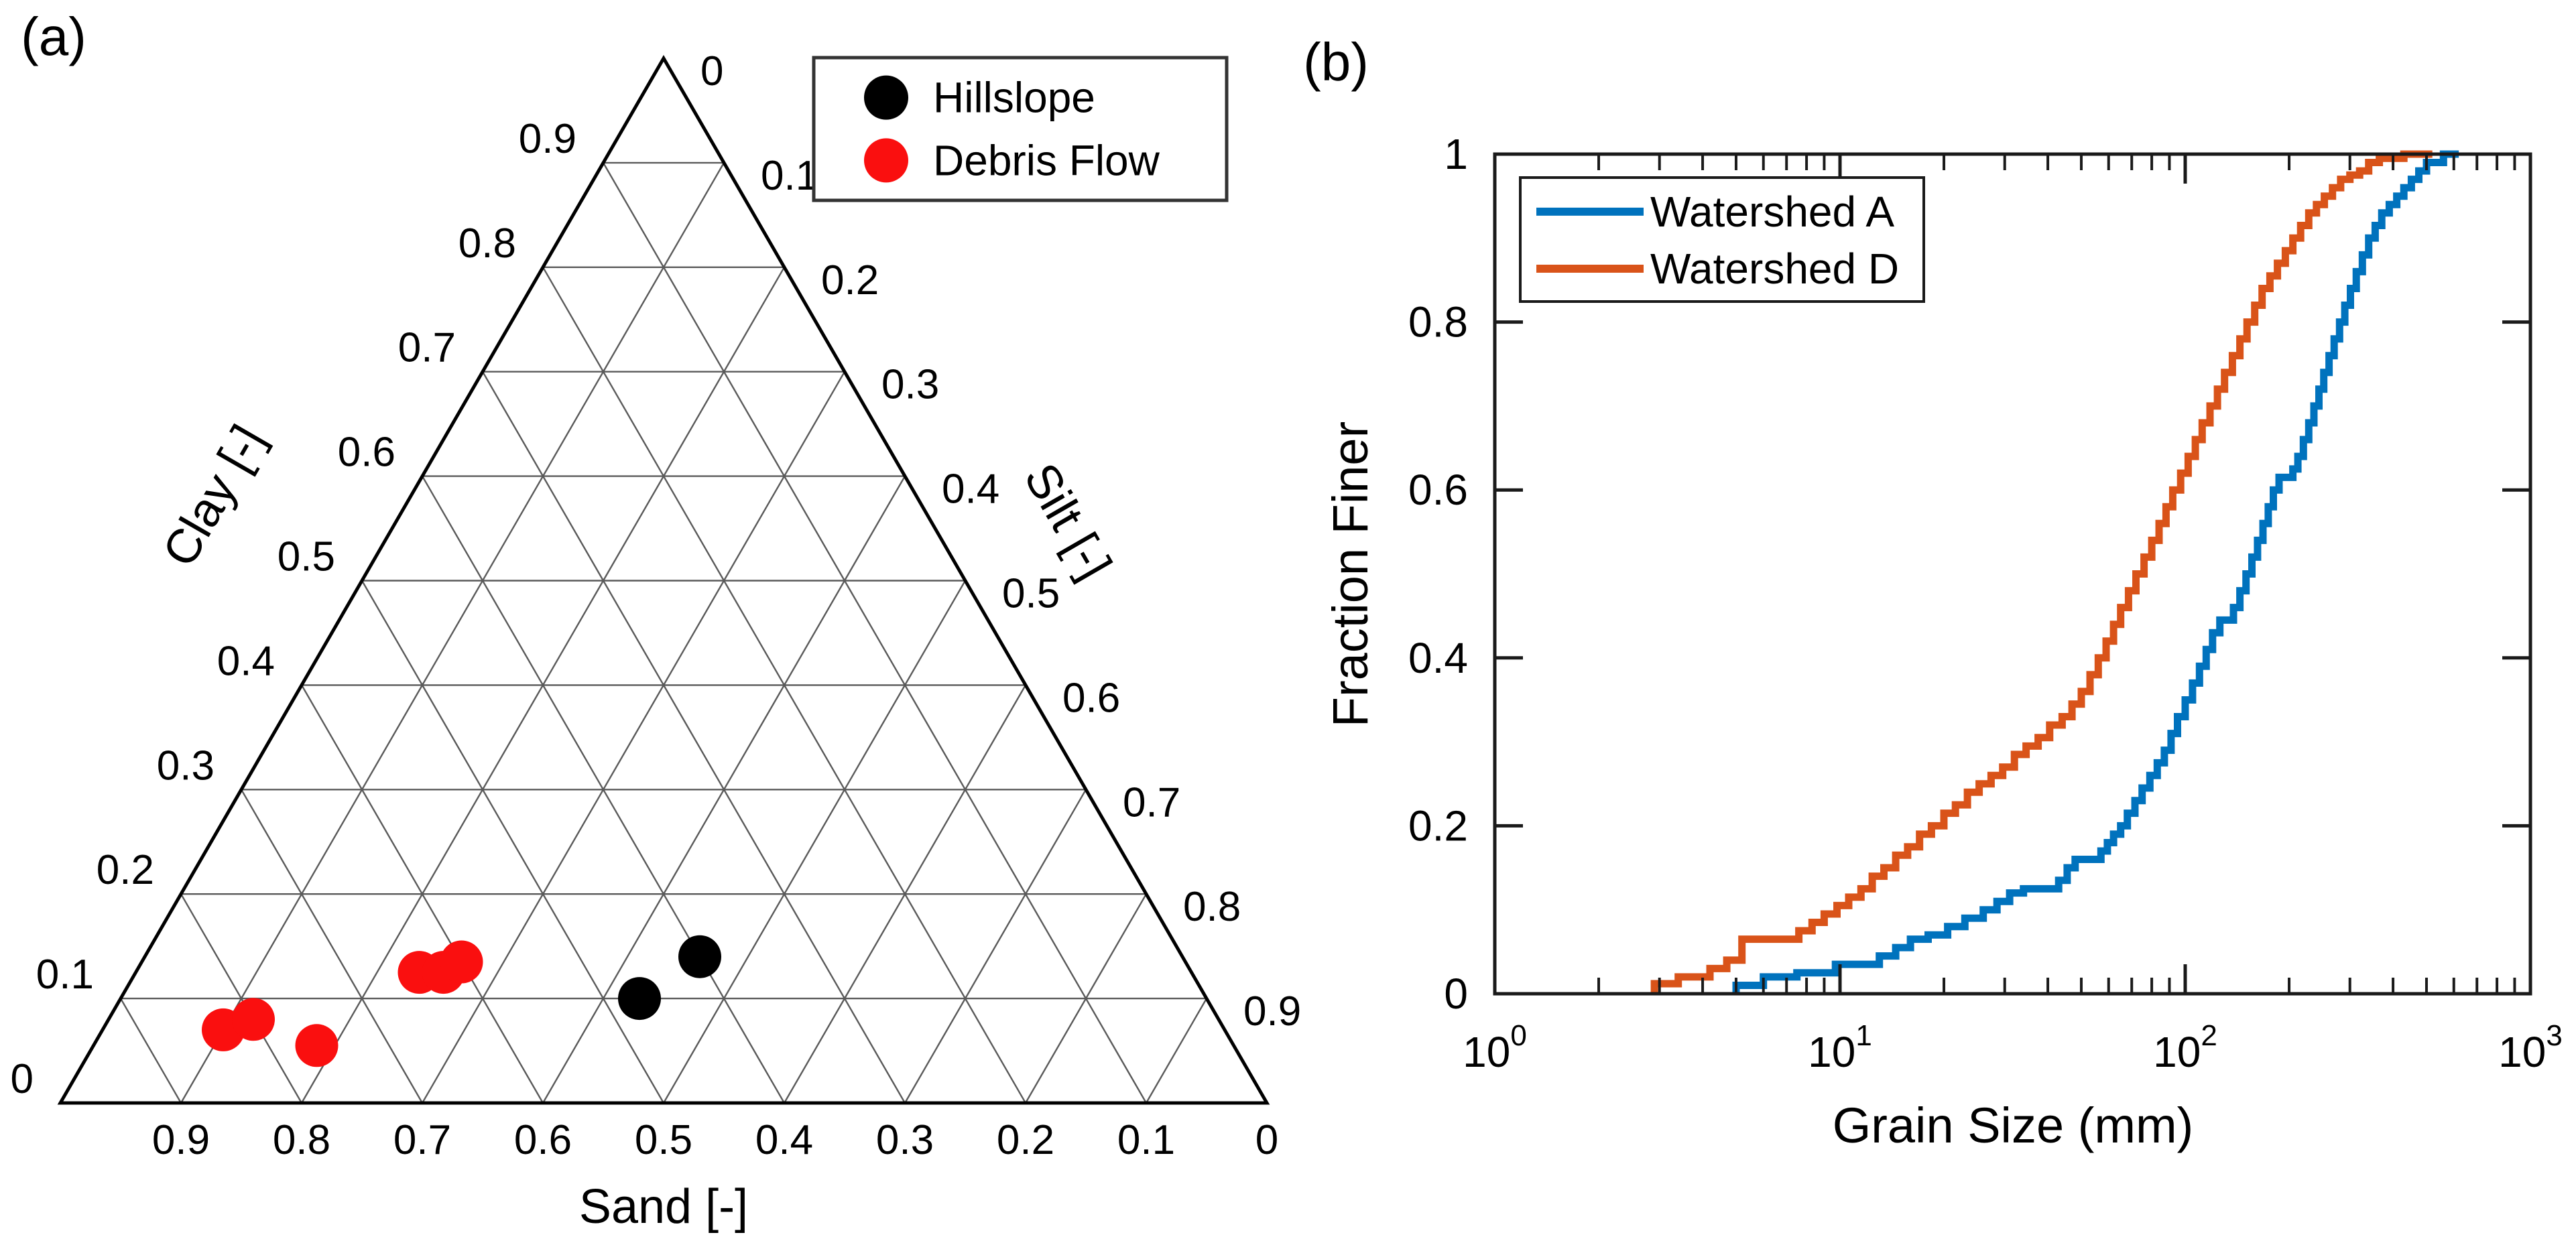  I want to click on clay-tick-label: 0.2, so click(125, 870).